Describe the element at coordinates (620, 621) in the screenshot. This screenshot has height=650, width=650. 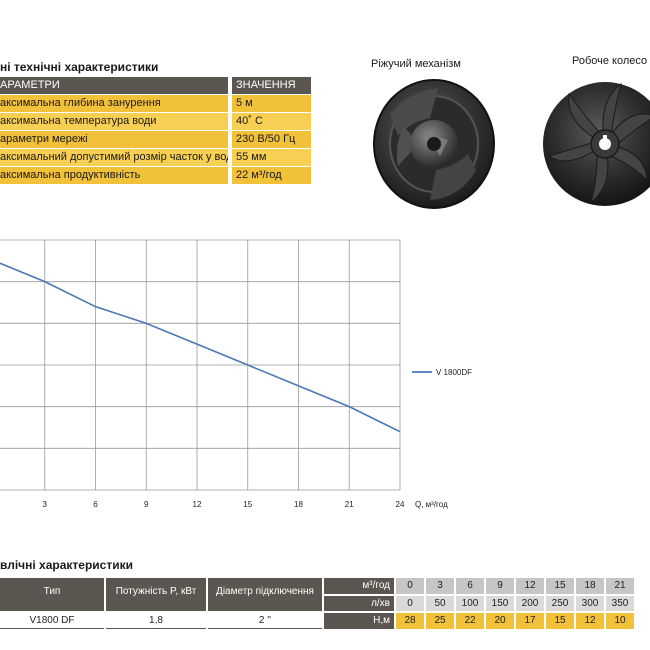
I see `head-cell: 10` at that location.